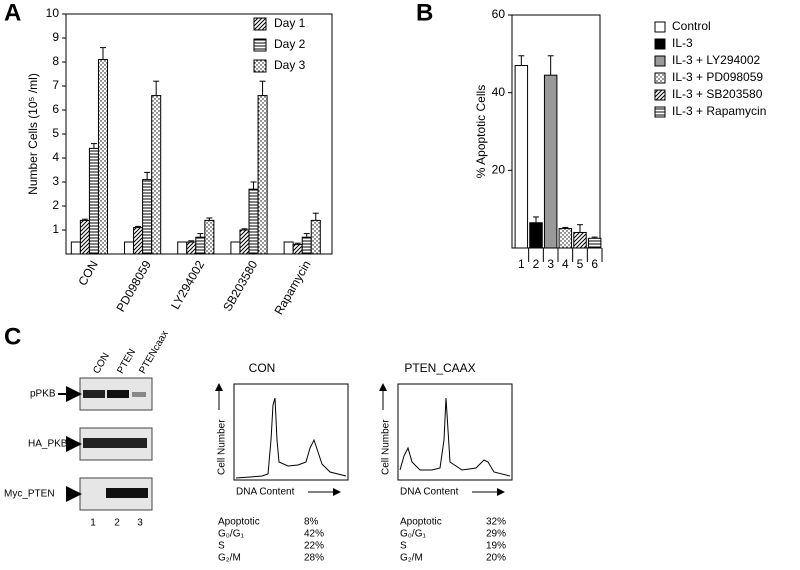 The height and width of the screenshot is (570, 800). What do you see at coordinates (314, 534) in the screenshot?
I see `table-value: 42%` at bounding box center [314, 534].